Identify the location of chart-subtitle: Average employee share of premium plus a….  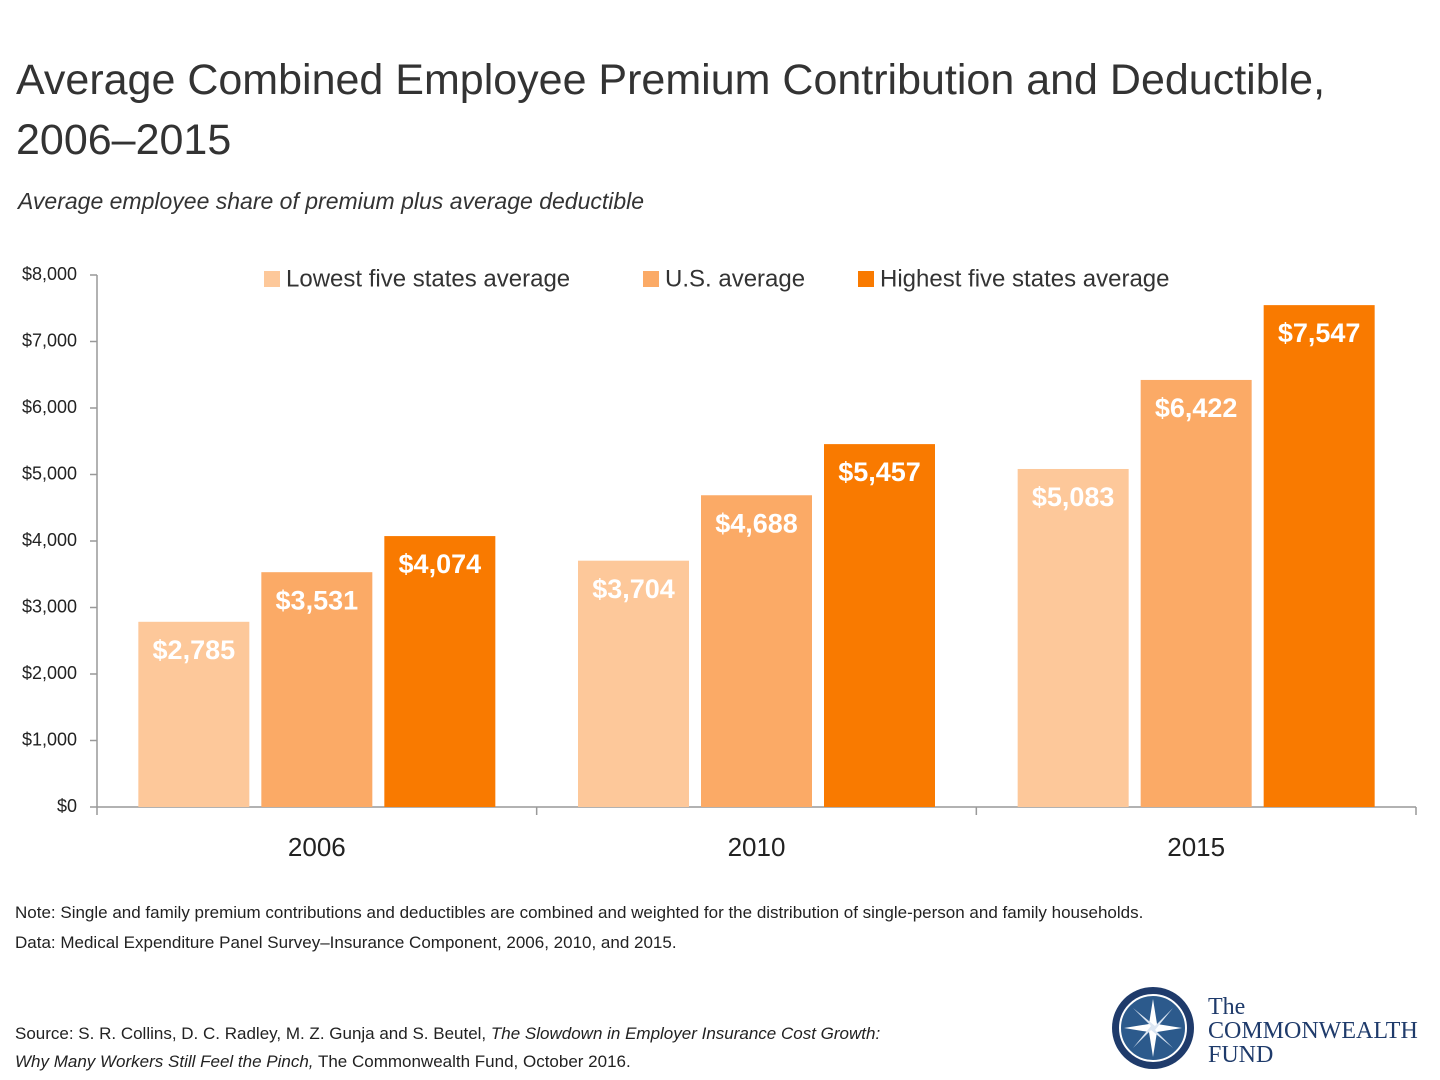
(331, 201).